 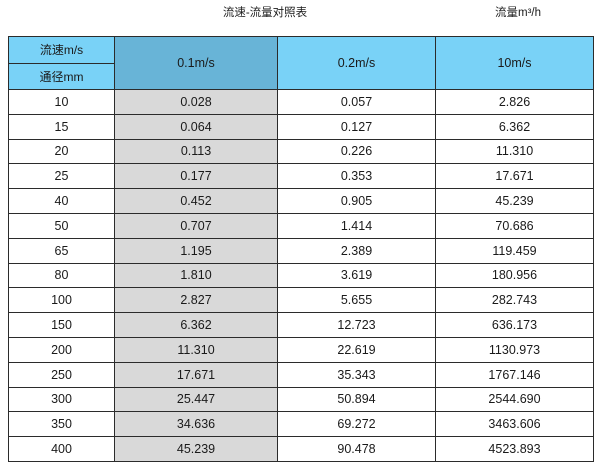 What do you see at coordinates (61, 300) in the screenshot?
I see `cell-diameter: 100` at bounding box center [61, 300].